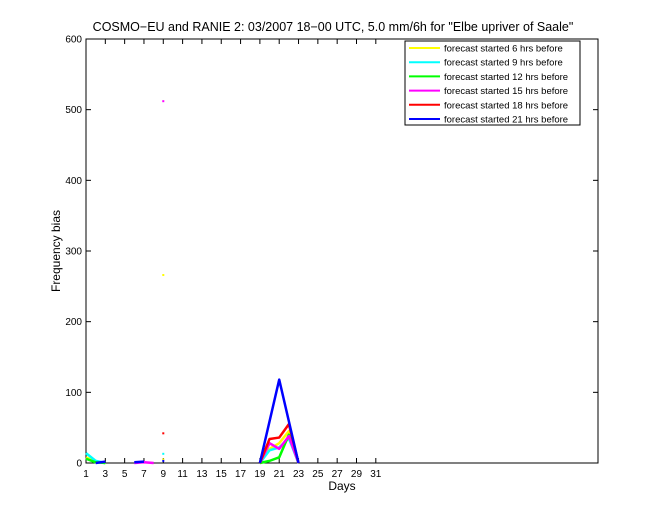  Describe the element at coordinates (144, 474) in the screenshot. I see `x-tick-label: 7` at that location.